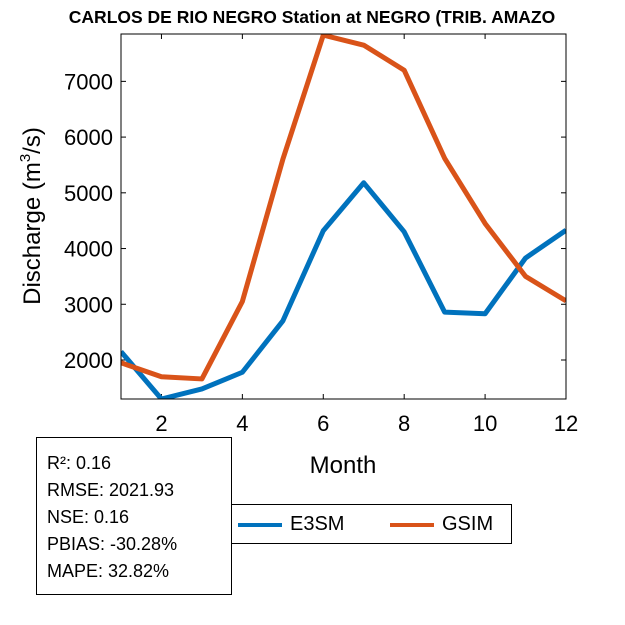  I want to click on y-axis-label-main: Discharge (m, so click(32, 233).